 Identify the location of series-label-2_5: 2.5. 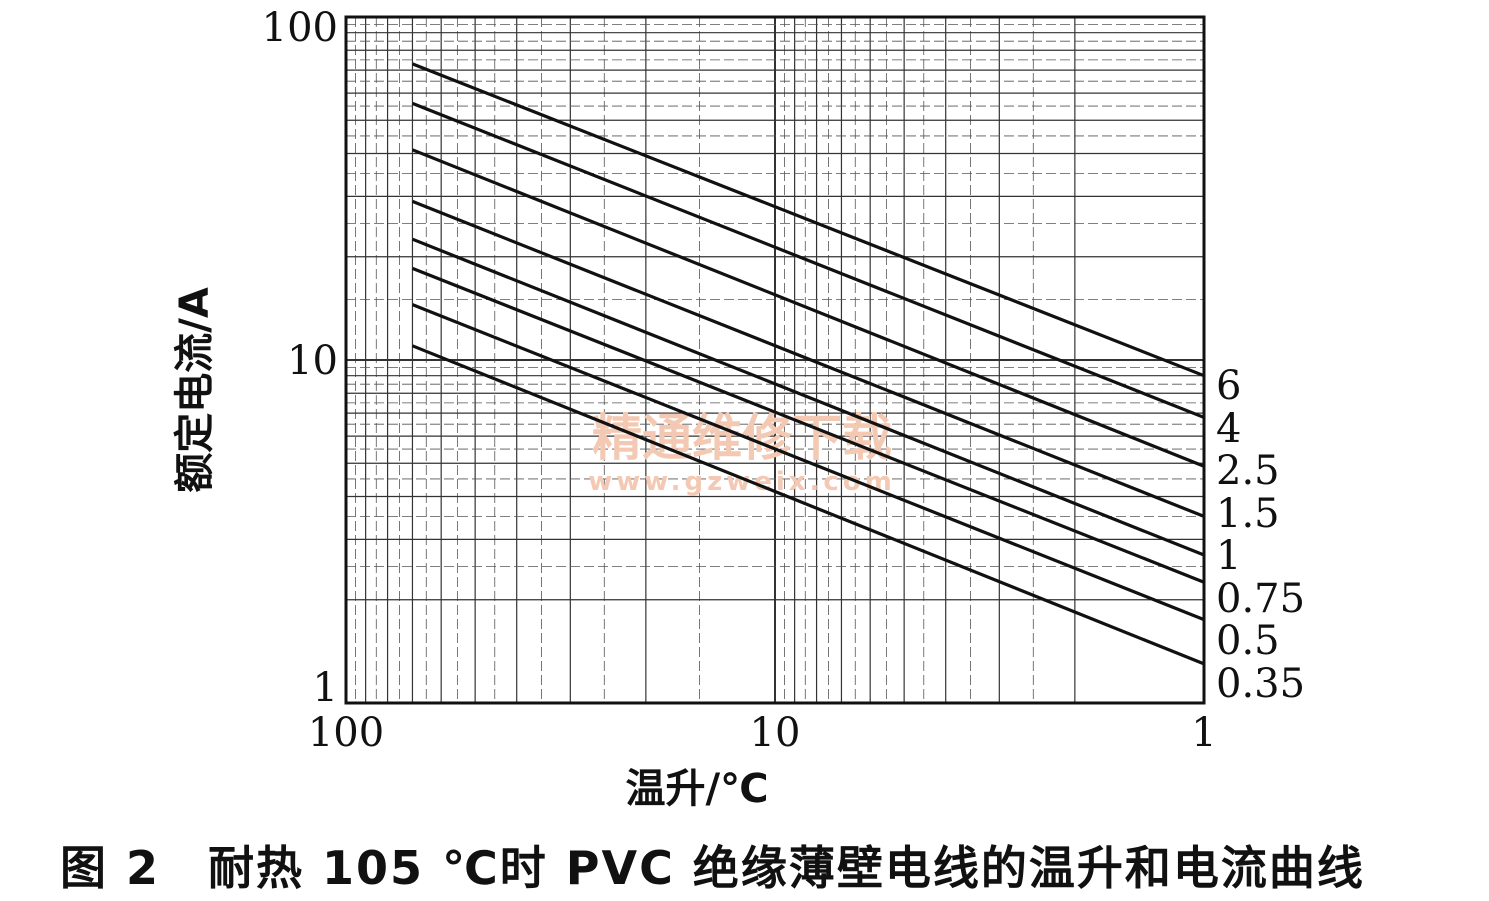
(1248, 471).